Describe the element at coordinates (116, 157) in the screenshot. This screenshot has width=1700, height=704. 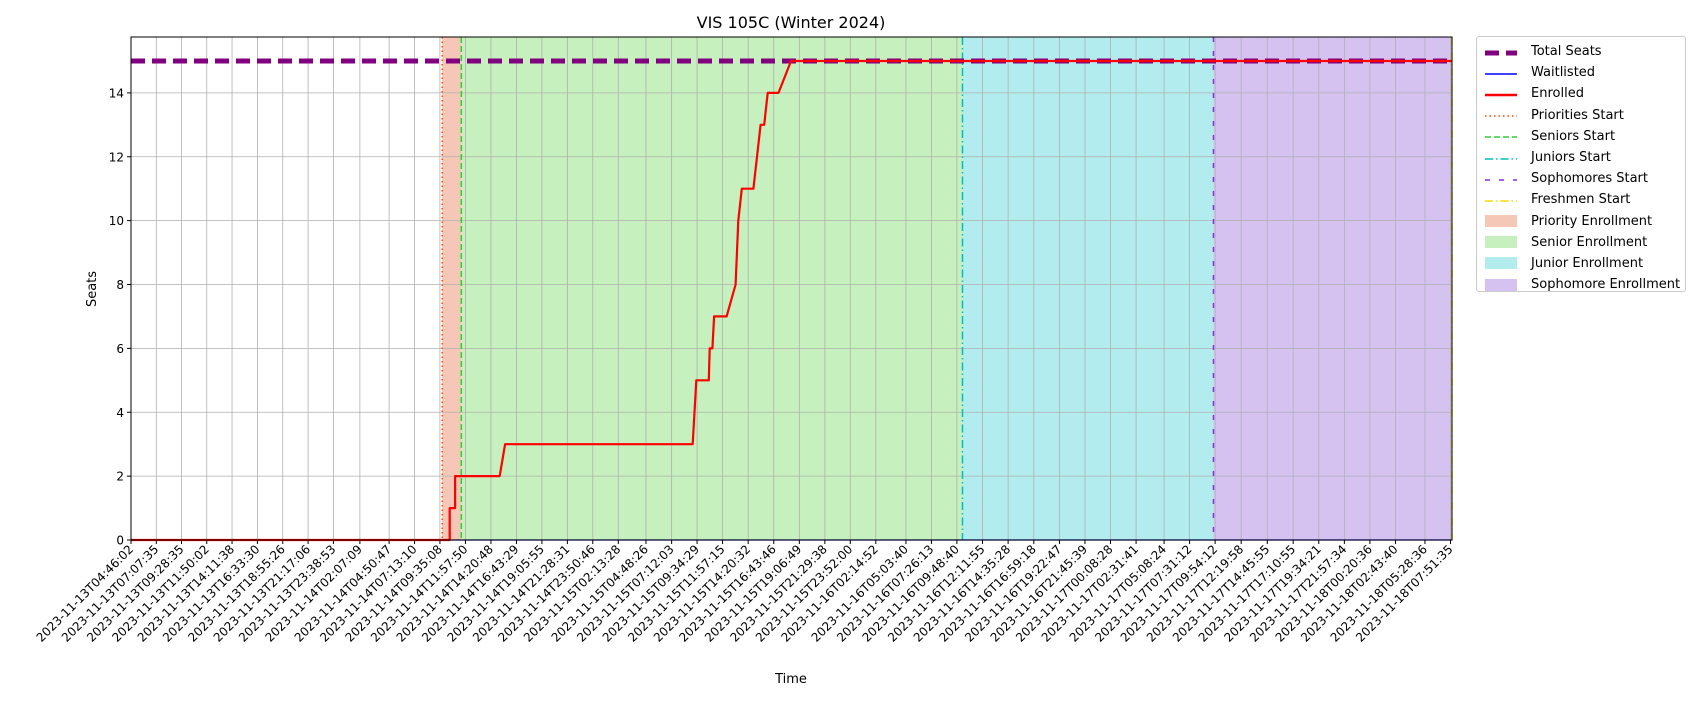
I see `y-tick-label: 12` at that location.